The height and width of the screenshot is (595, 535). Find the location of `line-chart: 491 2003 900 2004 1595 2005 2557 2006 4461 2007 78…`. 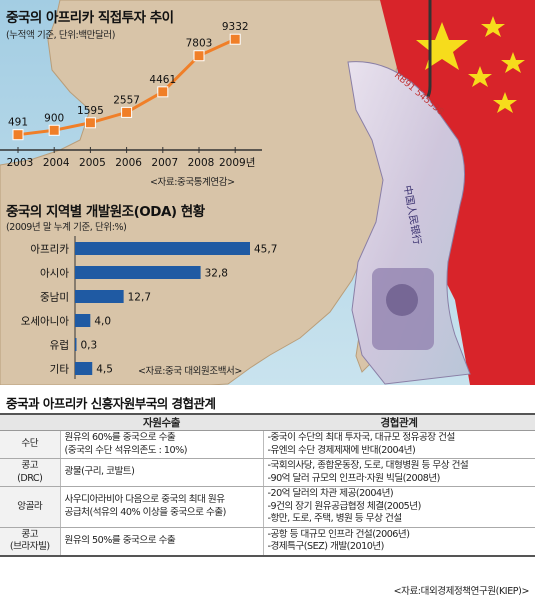

line-chart: 491 2003 900 2004 1595 2005 2557 2006 4461 2007 78… is located at coordinates (131, 95).